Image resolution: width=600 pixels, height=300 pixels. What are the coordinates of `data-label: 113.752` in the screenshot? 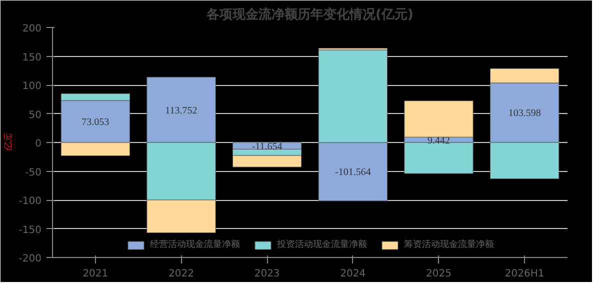 It's located at (181, 110).